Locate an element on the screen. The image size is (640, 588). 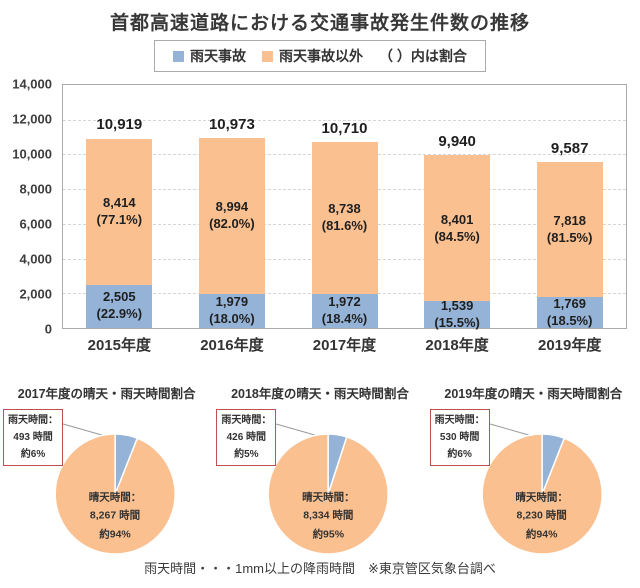
rain-bar-label: 1,769 (18.5%) is located at coordinates (569, 311).